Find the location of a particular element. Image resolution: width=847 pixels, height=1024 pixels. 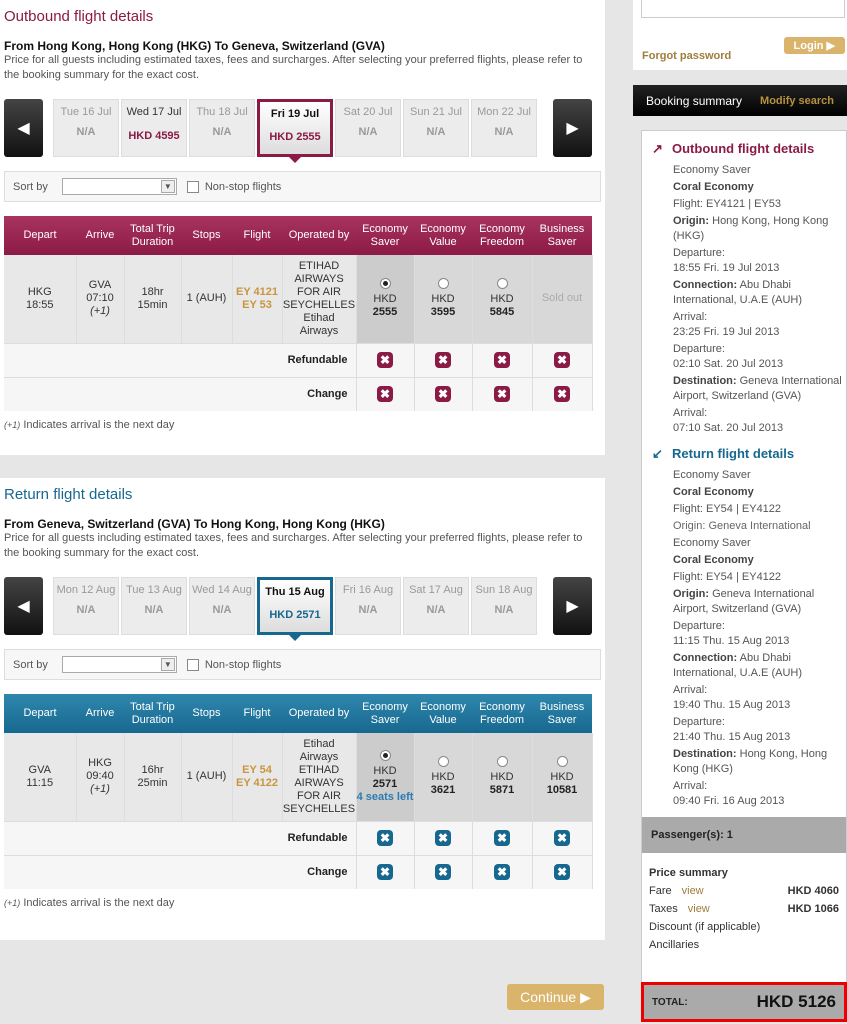

date-option: Sat 17 Aug N/A is located at coordinates (436, 606).